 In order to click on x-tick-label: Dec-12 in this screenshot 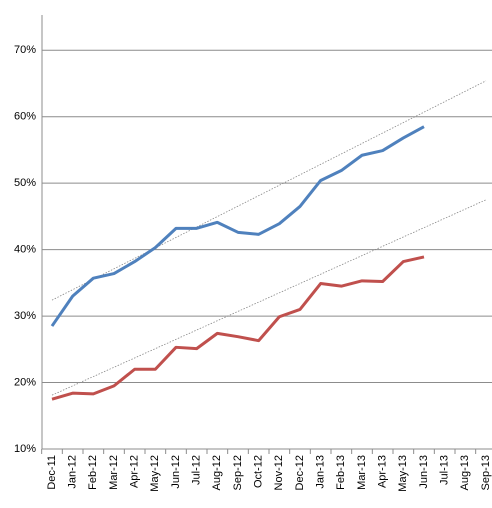, I will do `click(300, 472)`.